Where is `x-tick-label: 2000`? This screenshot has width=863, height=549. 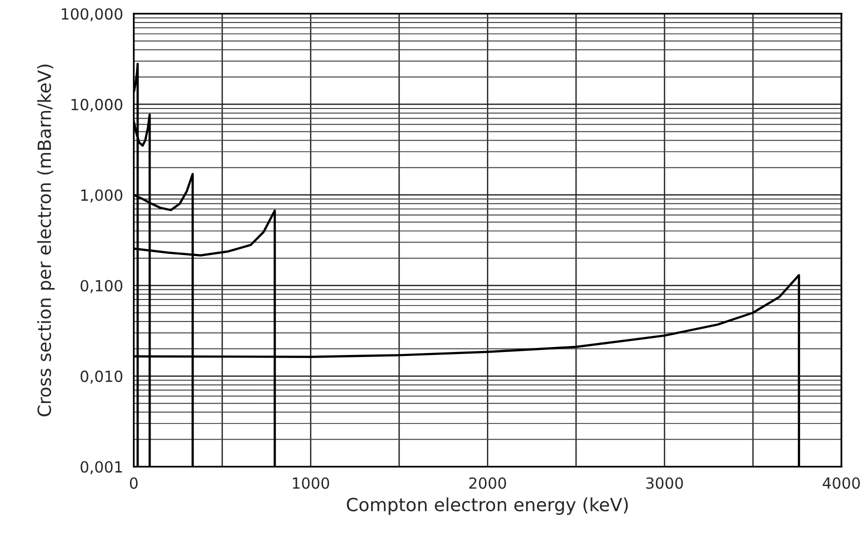
x-tick-label: 2000 is located at coordinates (487, 483).